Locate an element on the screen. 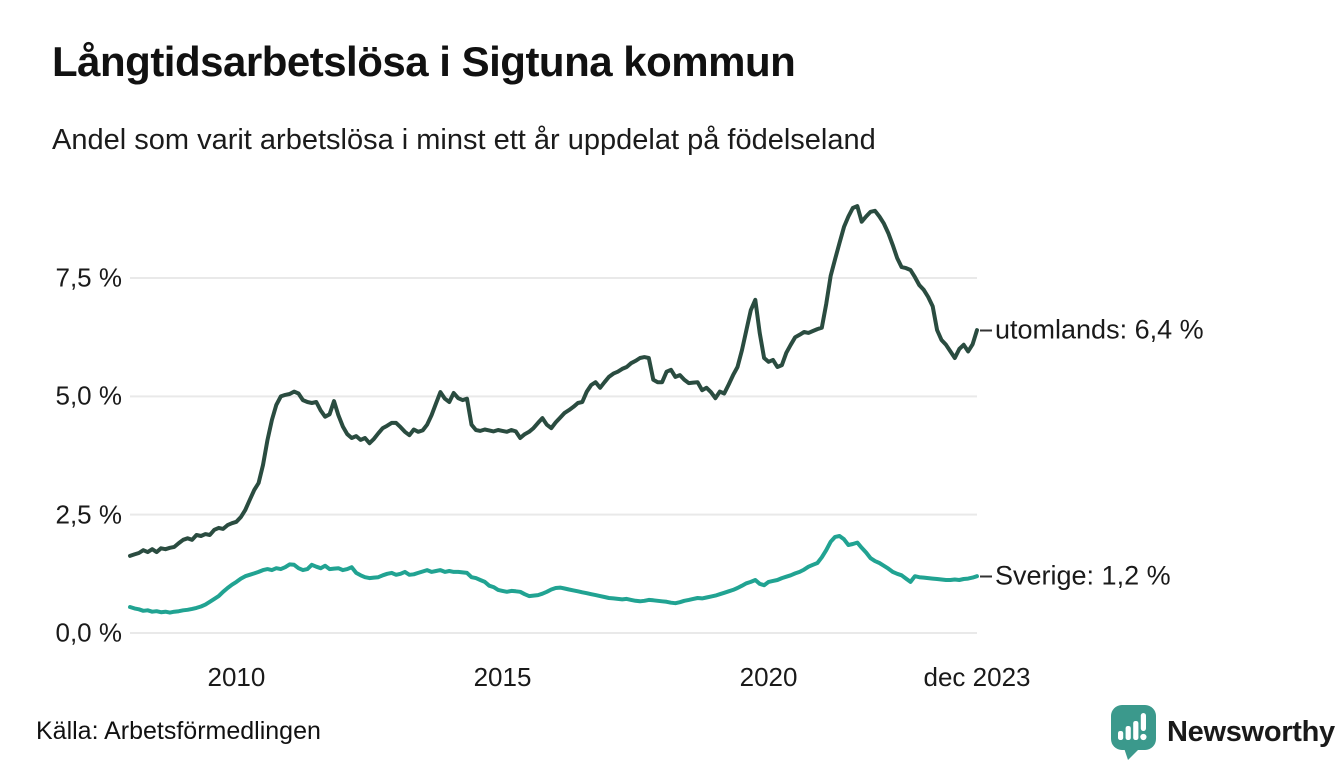  series-label-text: utomlands: 6,4 % is located at coordinates (1099, 329).